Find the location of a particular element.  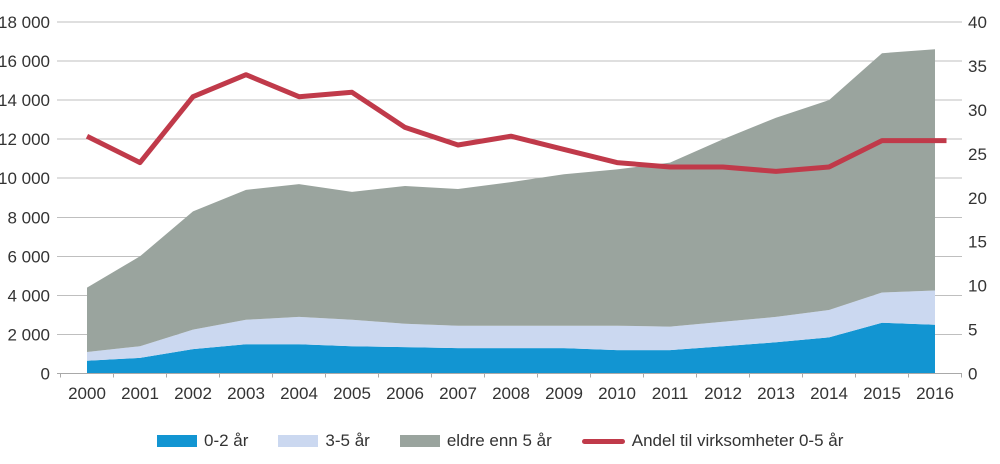

x-axis-tick-label: 2016 is located at coordinates (935, 393).